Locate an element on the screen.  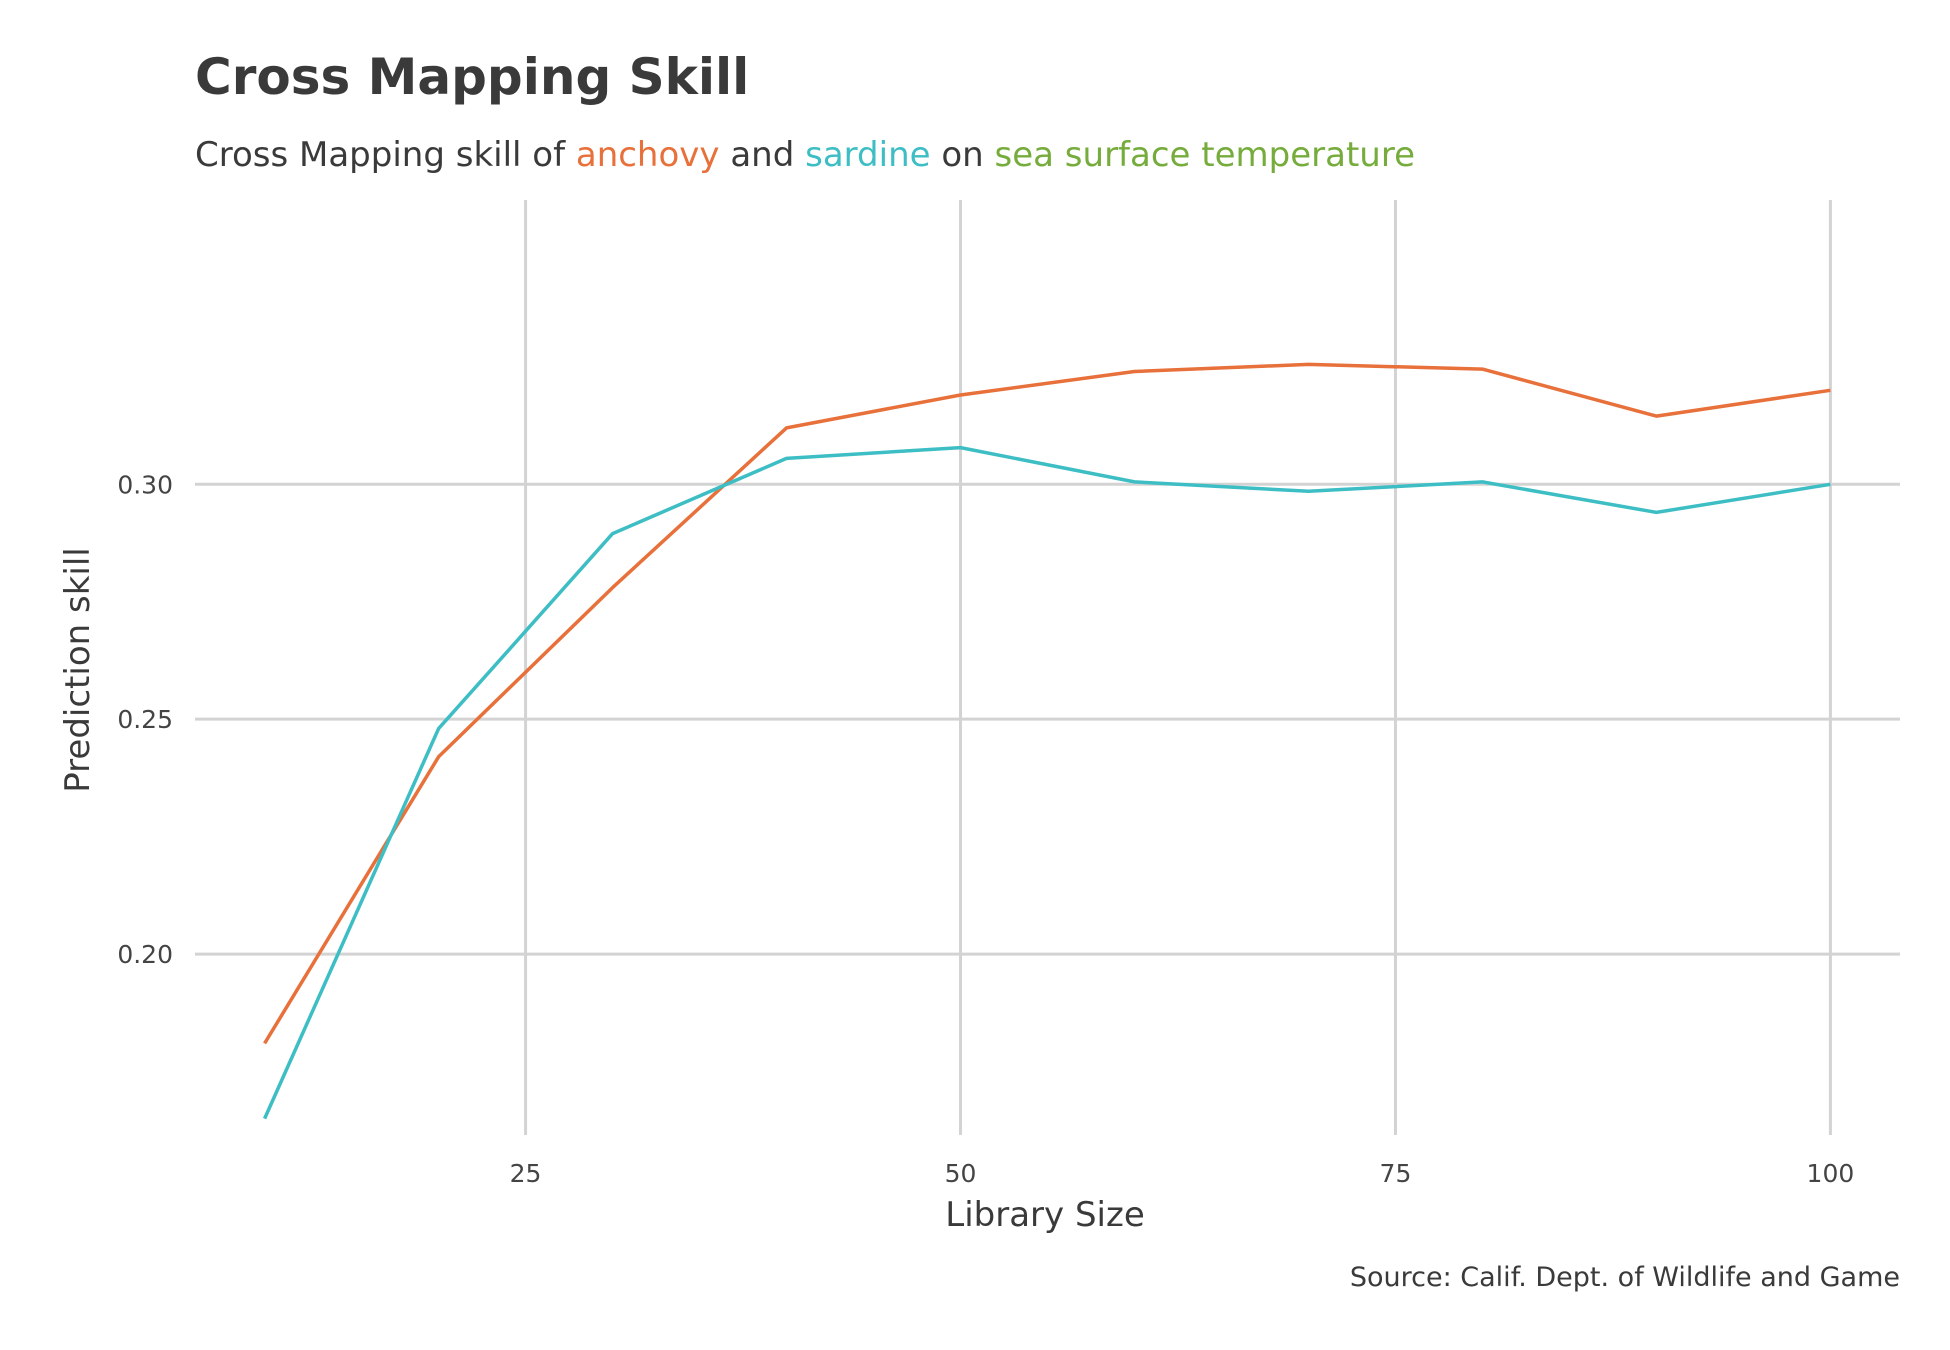
chart-title: Cross Mapping Skill is located at coordinates (472, 77).